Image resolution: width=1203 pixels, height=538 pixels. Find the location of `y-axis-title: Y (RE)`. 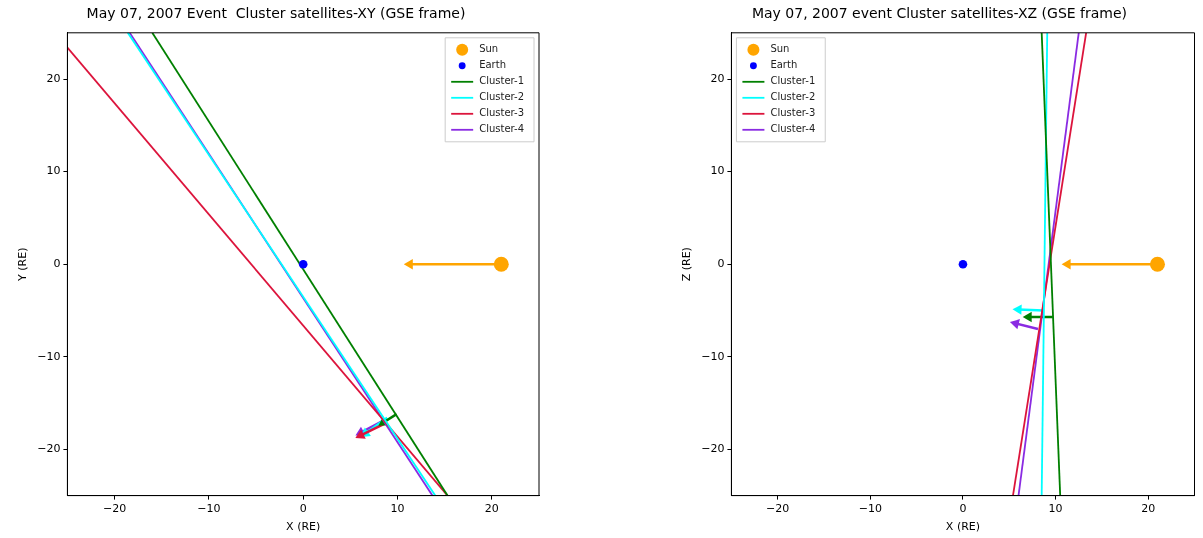

y-axis-title: Y (RE) is located at coordinates (23, 264).